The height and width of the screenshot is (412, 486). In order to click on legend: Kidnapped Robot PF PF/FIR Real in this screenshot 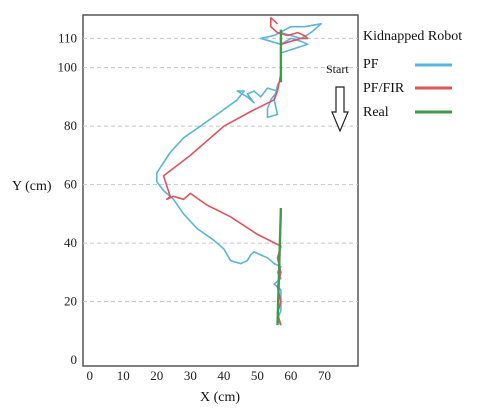, I will do `click(412, 74)`.